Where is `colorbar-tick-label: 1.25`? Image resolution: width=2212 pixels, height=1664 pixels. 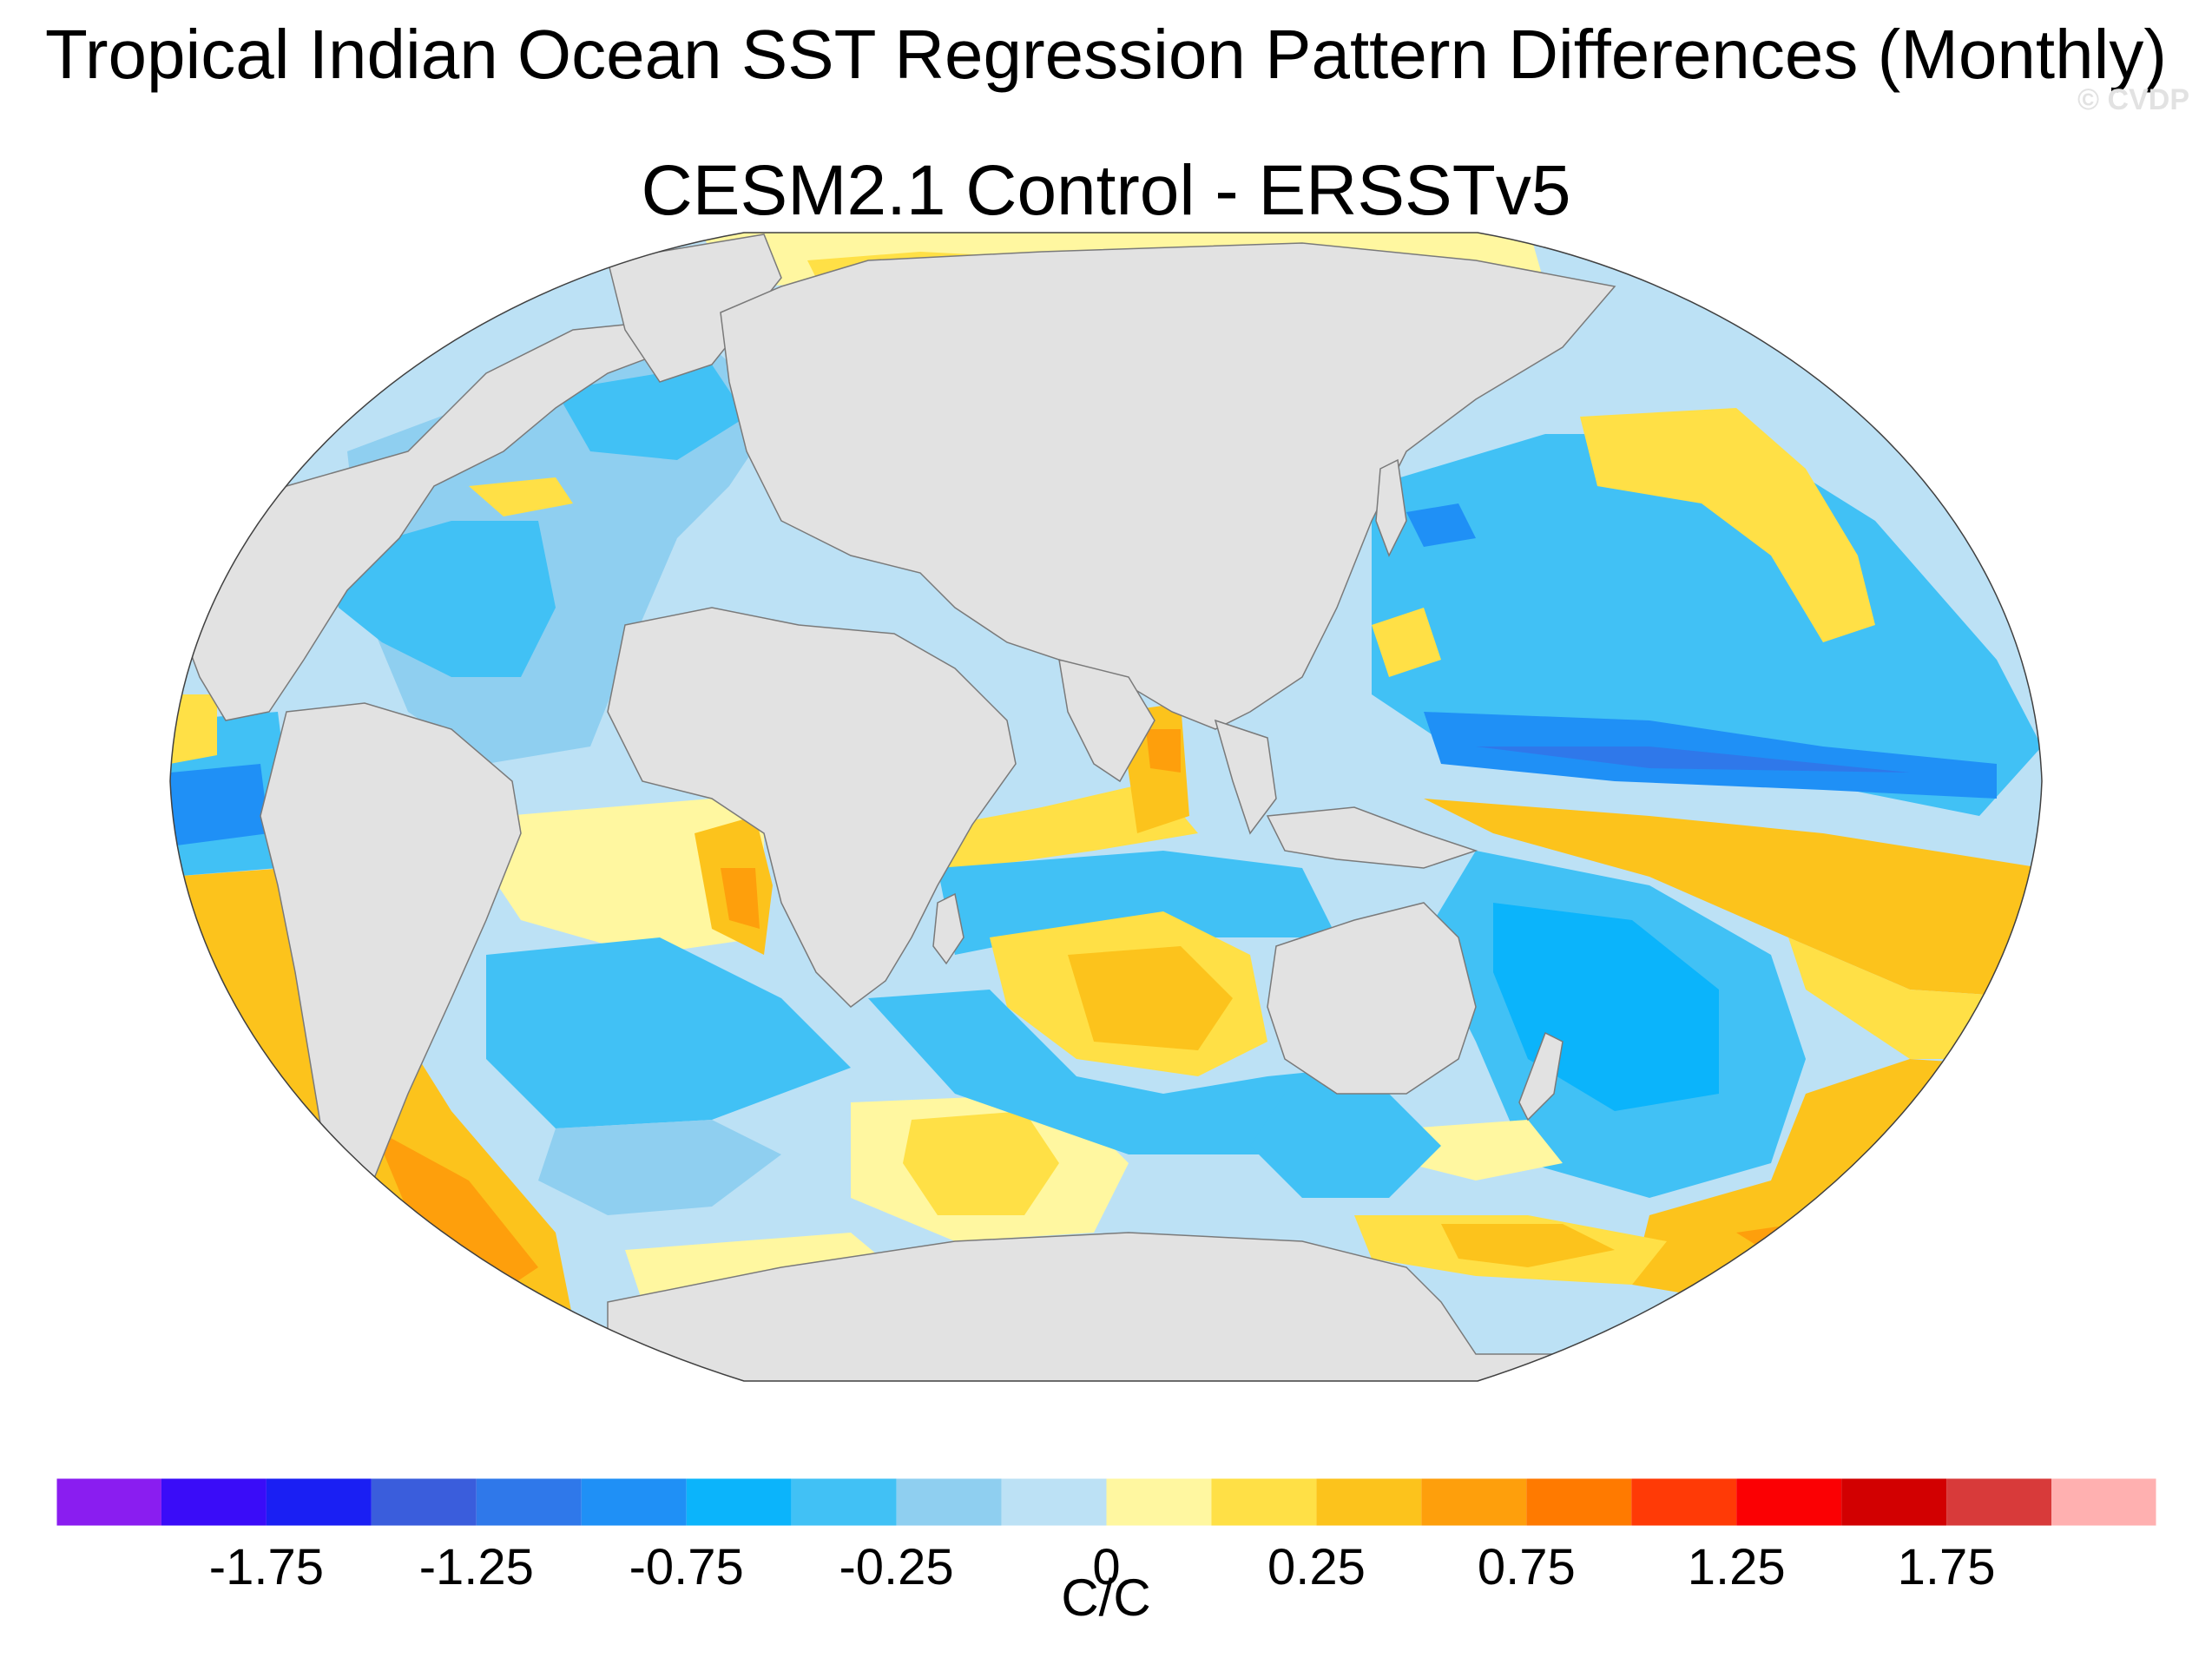 colorbar-tick-label: 1.25 is located at coordinates (1737, 1567).